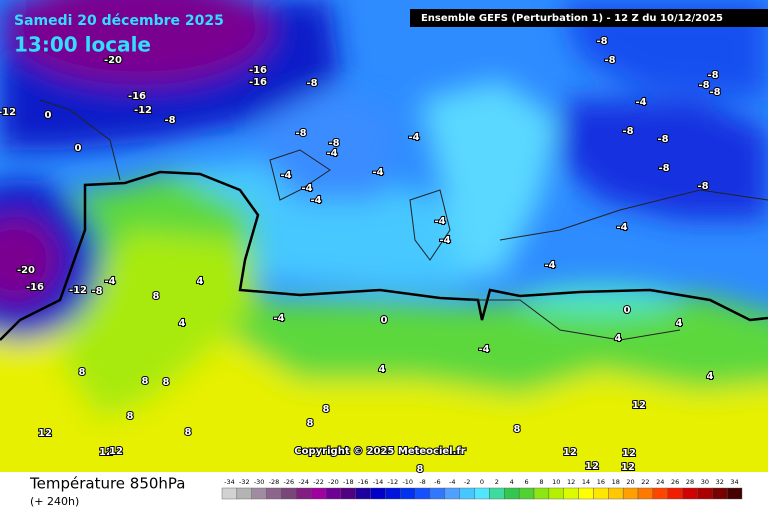 The image size is (768, 516). What do you see at coordinates (393, 482) in the screenshot?
I see `colorbar-label: -12` at bounding box center [393, 482].